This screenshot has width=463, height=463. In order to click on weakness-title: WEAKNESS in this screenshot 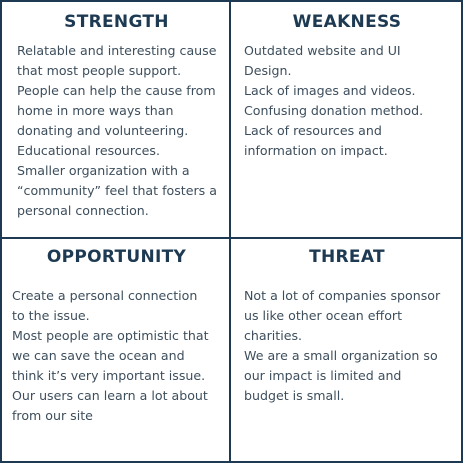, I will do `click(347, 22)`.